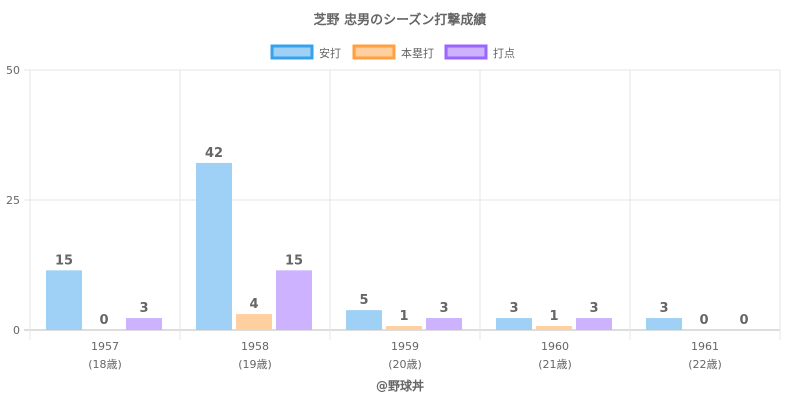 The width and height of the screenshot is (800, 400). I want to click on x-tick-sublabel: (21歳), so click(555, 364).